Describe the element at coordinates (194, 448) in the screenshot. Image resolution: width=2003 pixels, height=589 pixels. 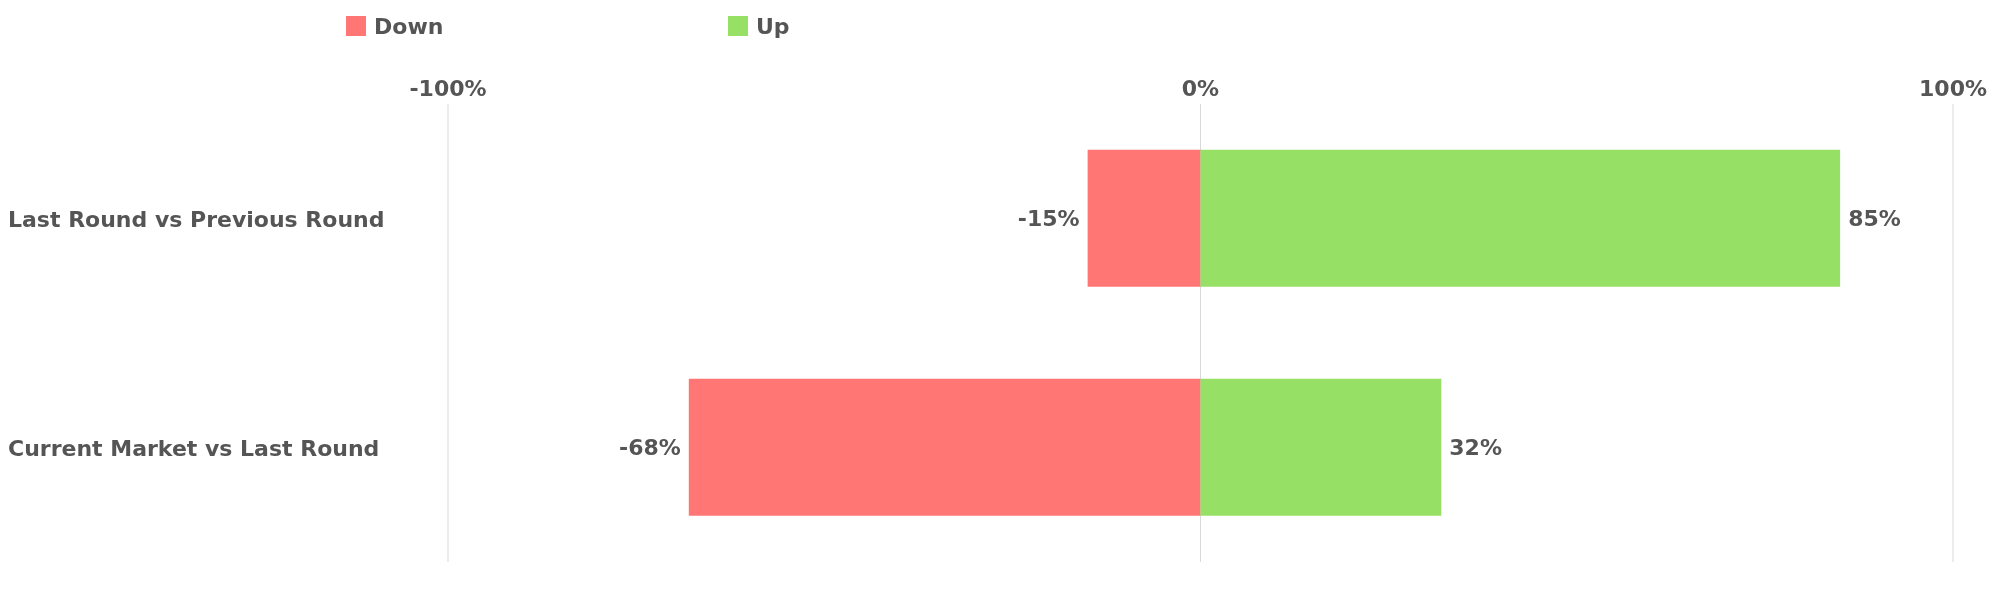
I see `y-tick-label: Current Market vs Last Round` at that location.